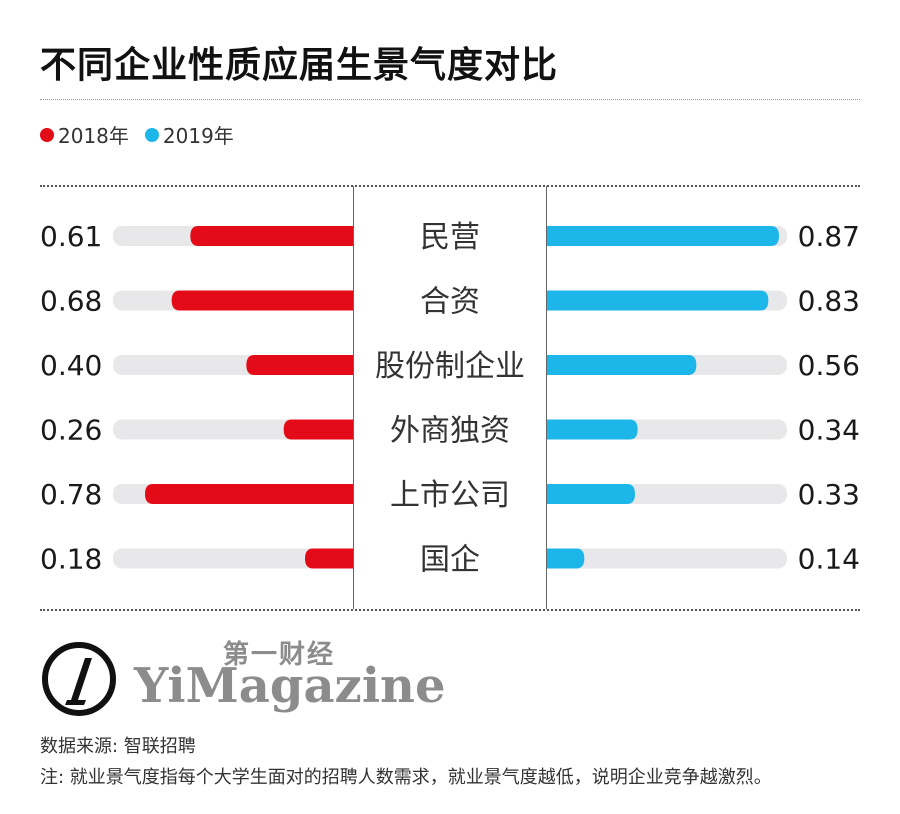  Describe the element at coordinates (546, 397) in the screenshot. I see `center-right-divider` at that location.